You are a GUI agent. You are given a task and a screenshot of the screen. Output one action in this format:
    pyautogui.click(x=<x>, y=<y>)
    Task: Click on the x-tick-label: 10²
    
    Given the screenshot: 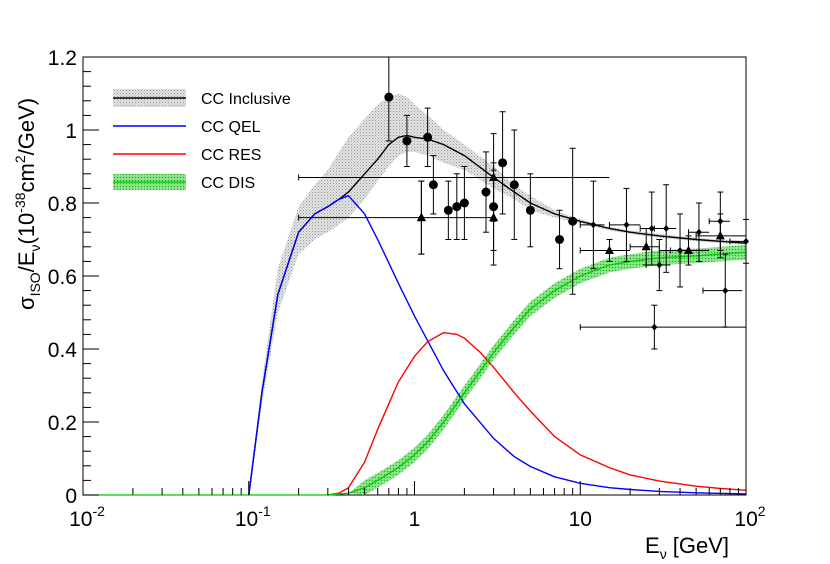 What is the action you would take?
    pyautogui.click(x=749, y=517)
    